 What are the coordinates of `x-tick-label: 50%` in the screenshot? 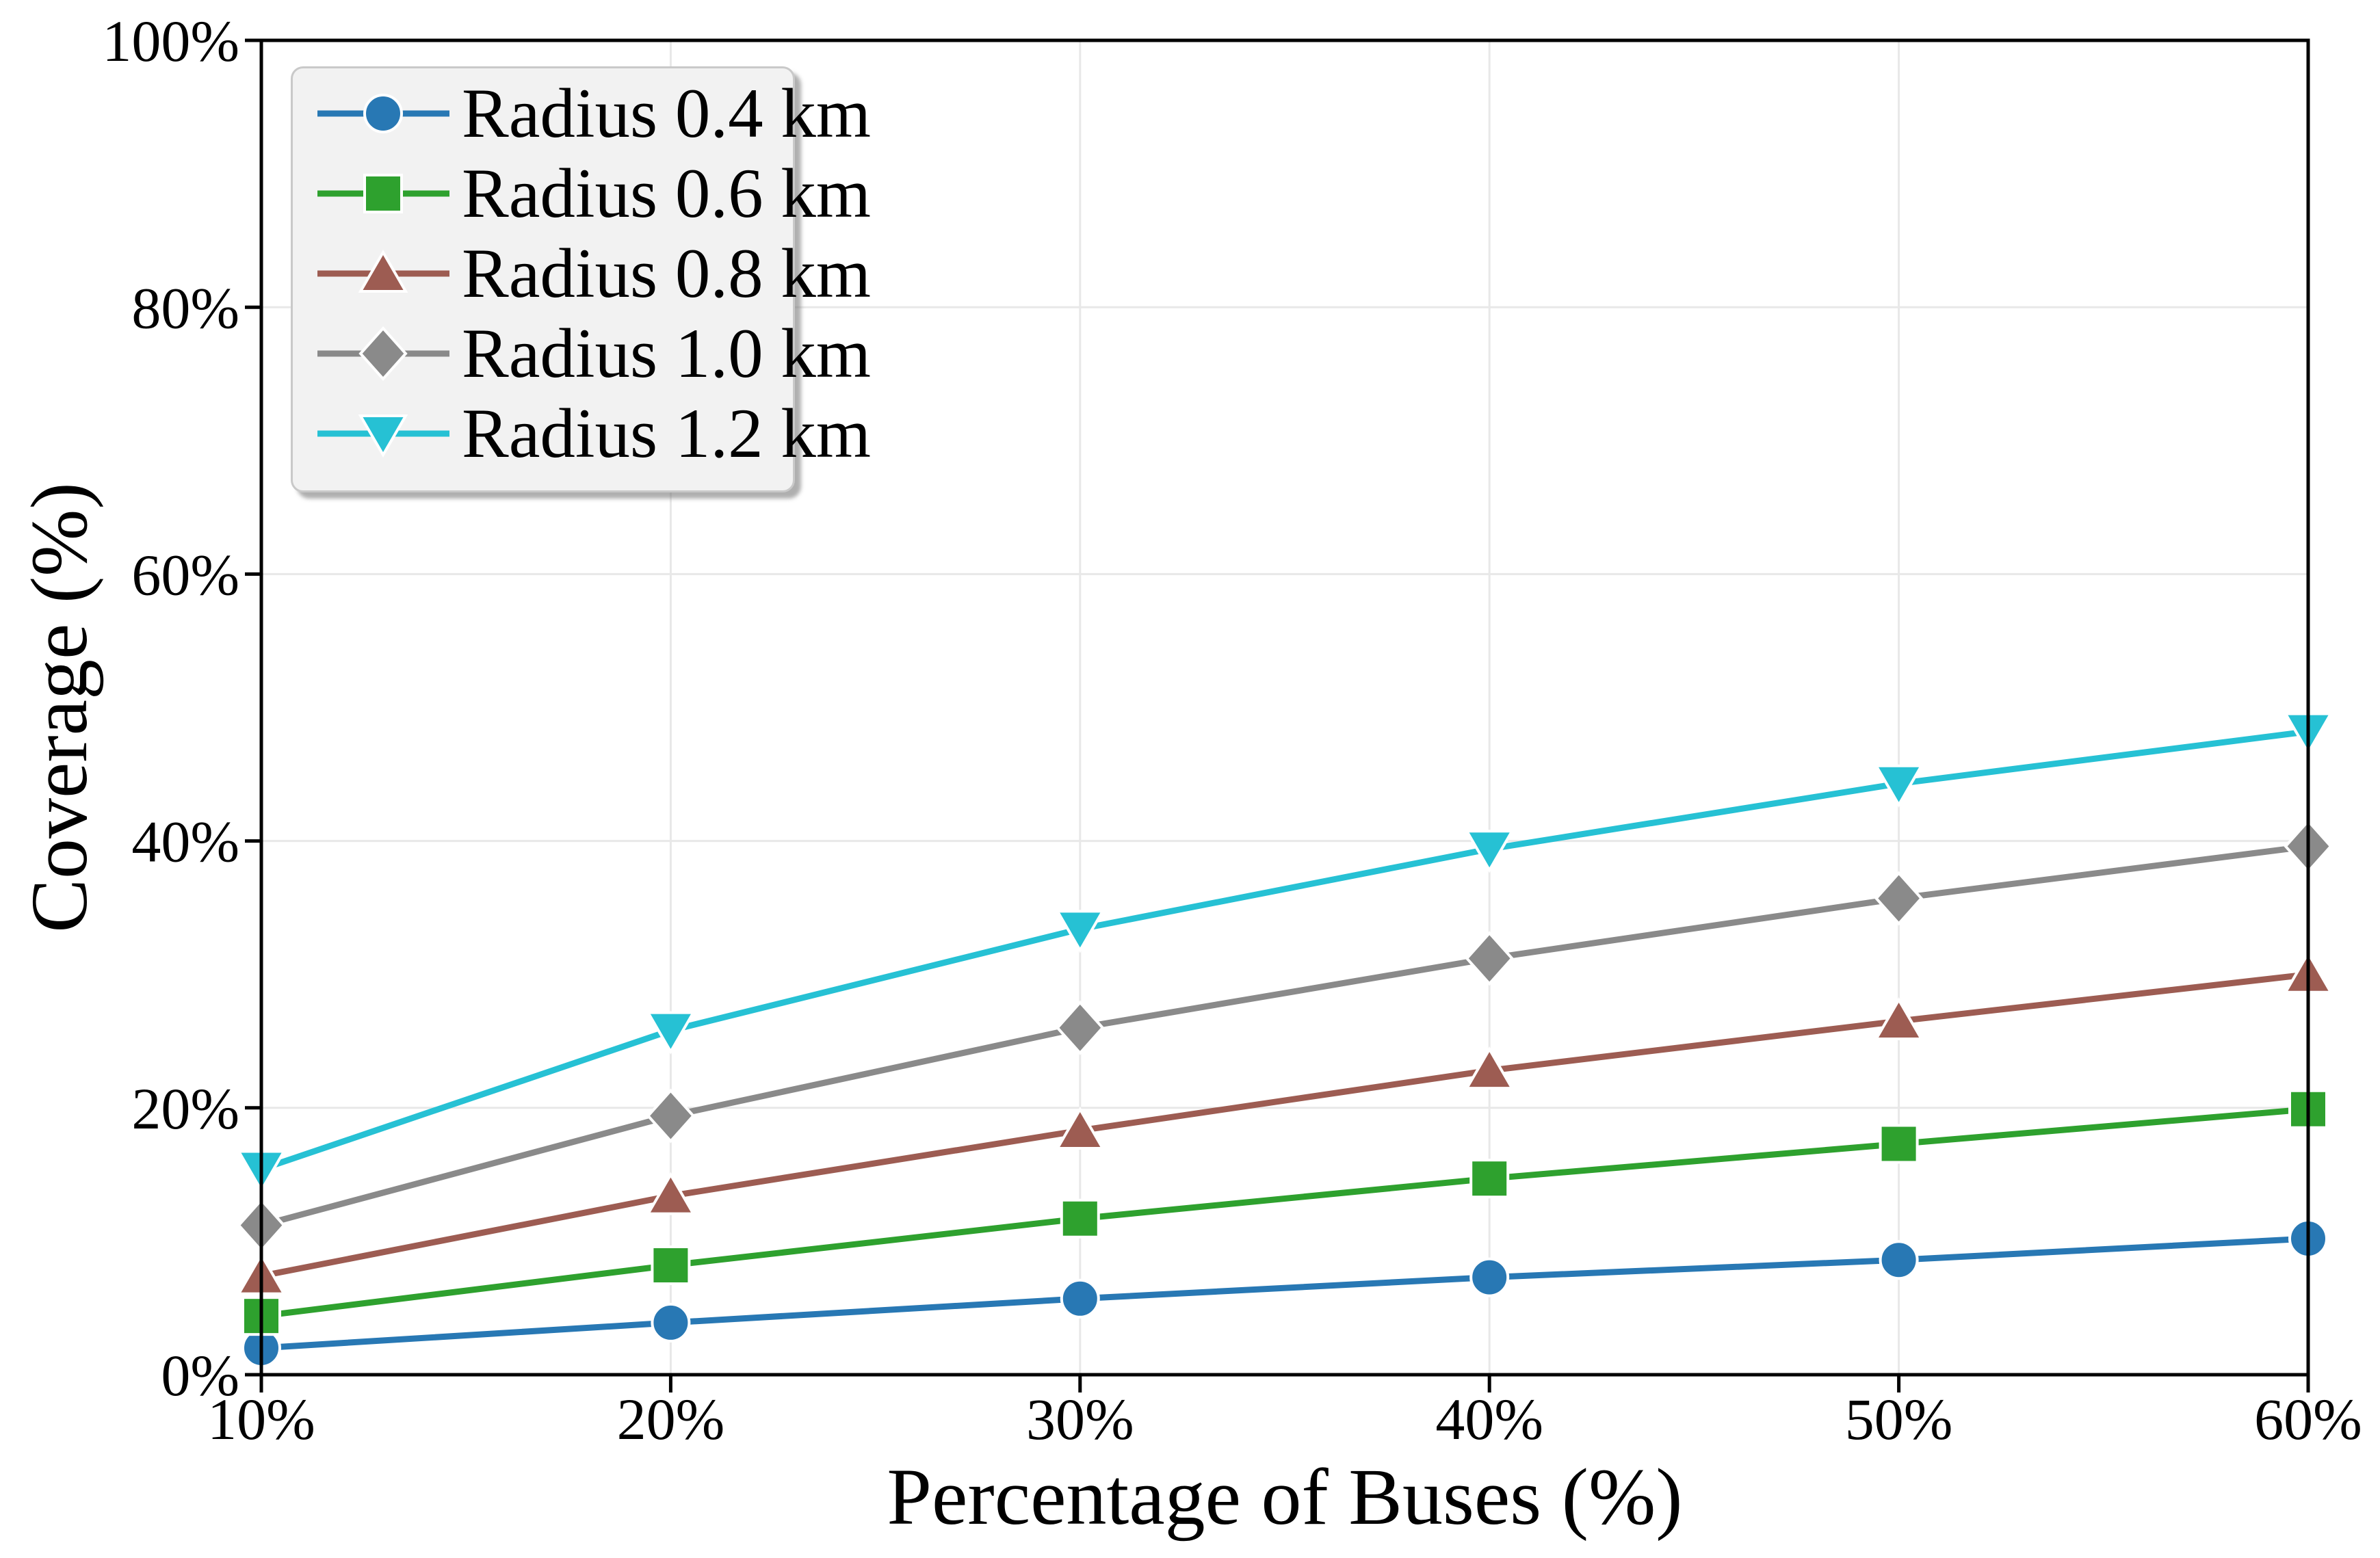 It's located at (1899, 1419).